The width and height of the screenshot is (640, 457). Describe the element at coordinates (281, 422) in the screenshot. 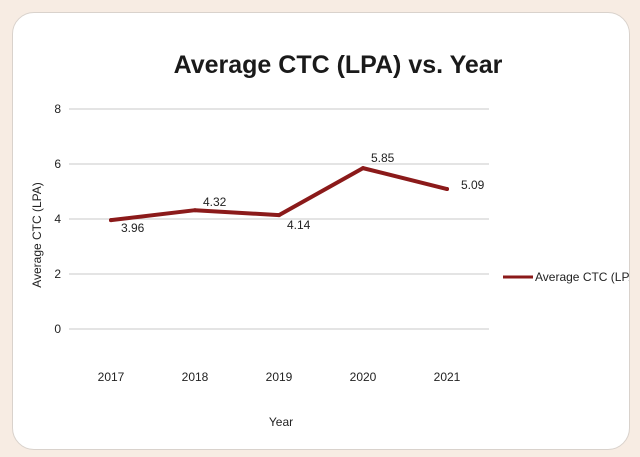

I see `x-axis-label: Year` at that location.